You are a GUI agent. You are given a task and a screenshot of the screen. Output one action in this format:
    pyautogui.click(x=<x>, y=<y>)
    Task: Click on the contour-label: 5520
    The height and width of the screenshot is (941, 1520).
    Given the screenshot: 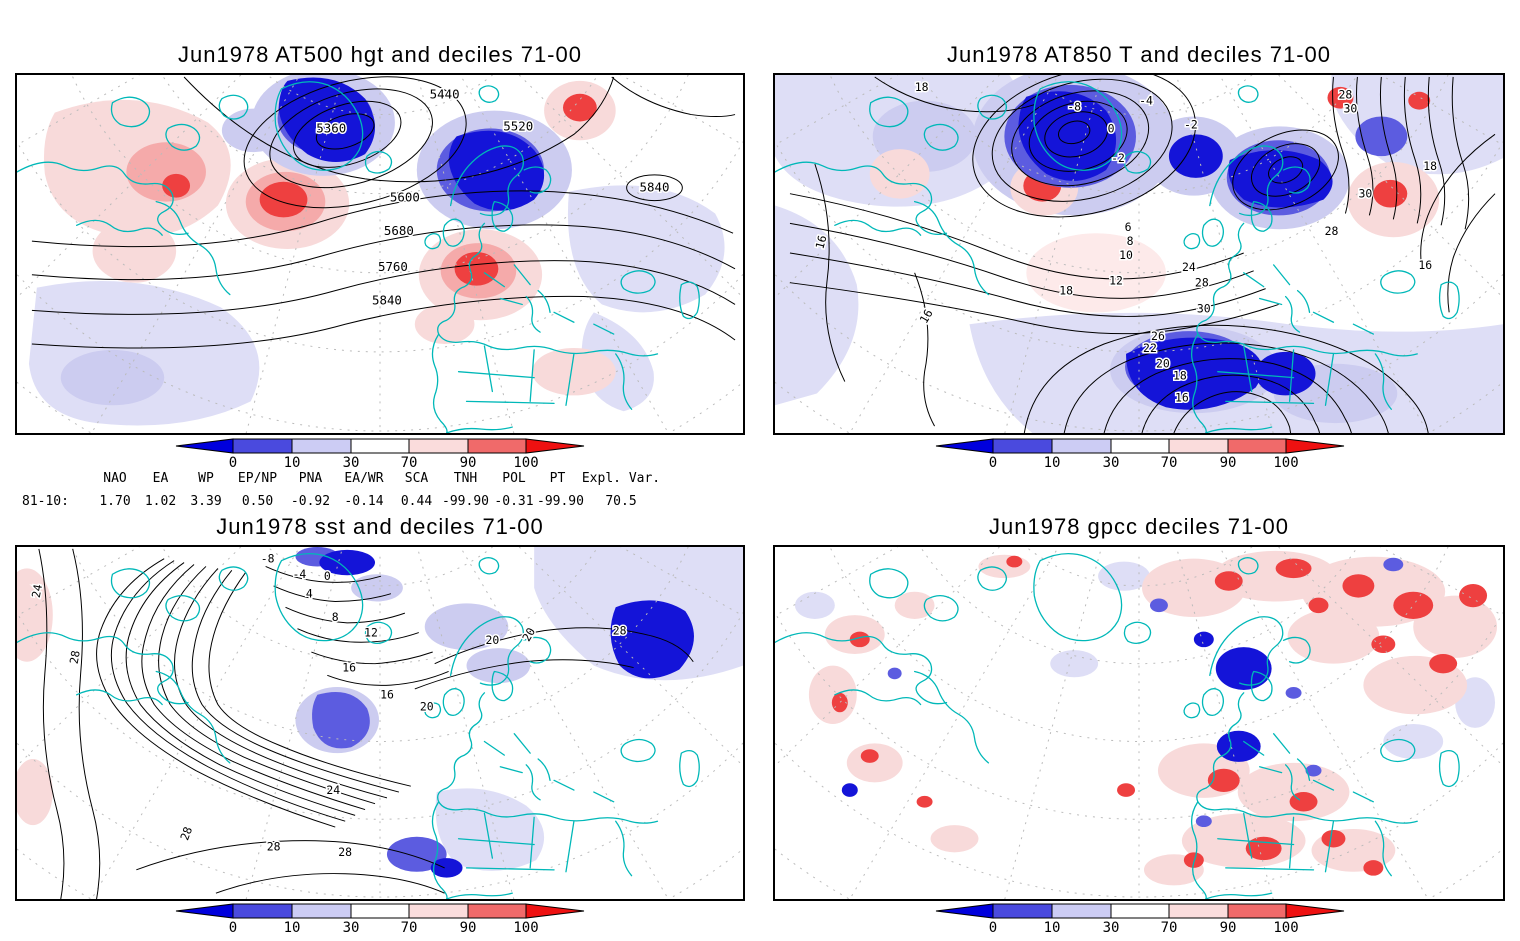 What is the action you would take?
    pyautogui.click(x=518, y=125)
    